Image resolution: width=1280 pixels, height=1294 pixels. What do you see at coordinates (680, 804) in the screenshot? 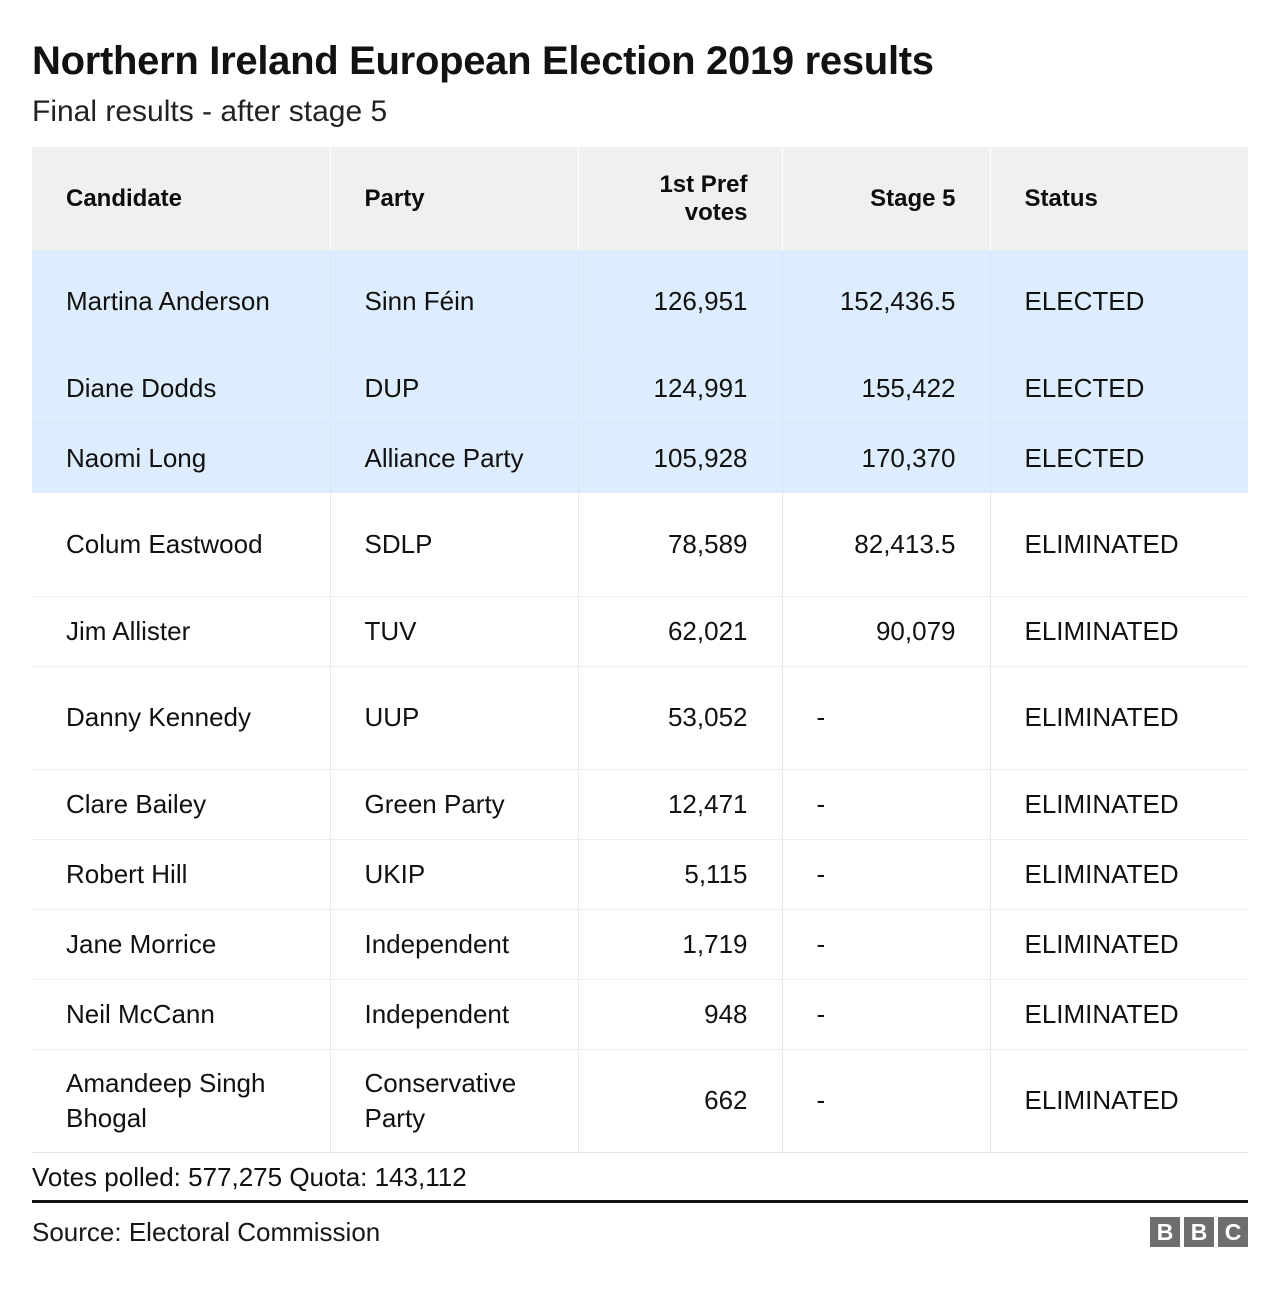
I see `cell-first_pref: 12,471` at bounding box center [680, 804].